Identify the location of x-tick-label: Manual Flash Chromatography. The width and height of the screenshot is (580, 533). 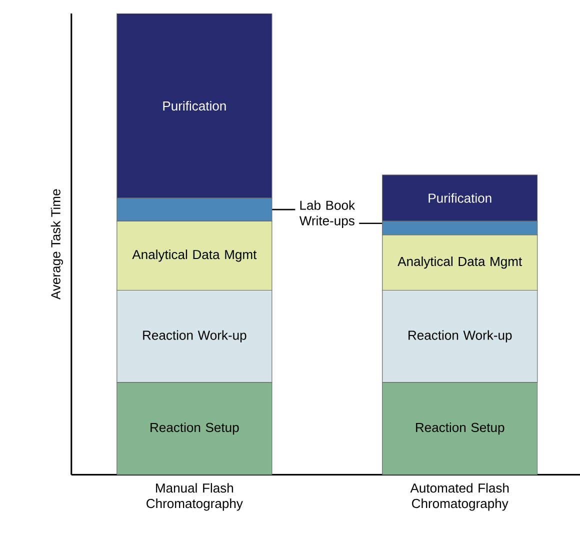
(194, 497).